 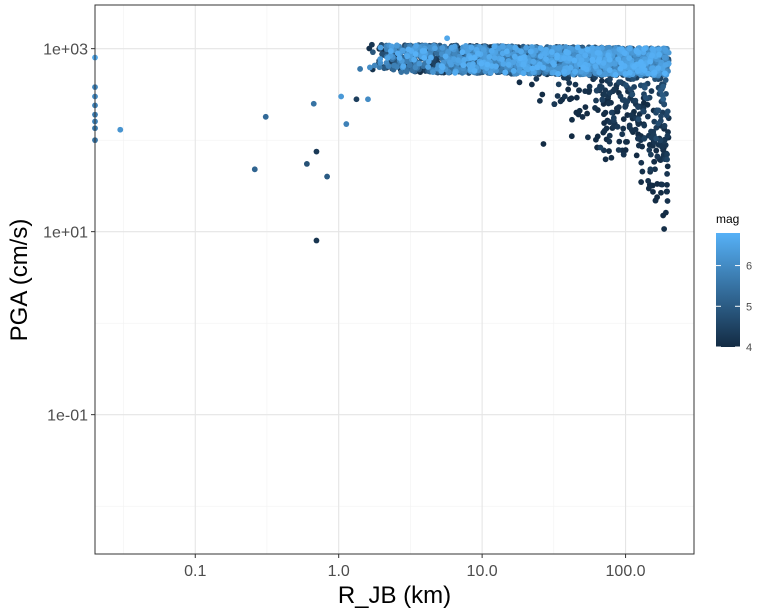 What do you see at coordinates (67, 416) in the screenshot?
I see `y-tick-label: 1e-01` at bounding box center [67, 416].